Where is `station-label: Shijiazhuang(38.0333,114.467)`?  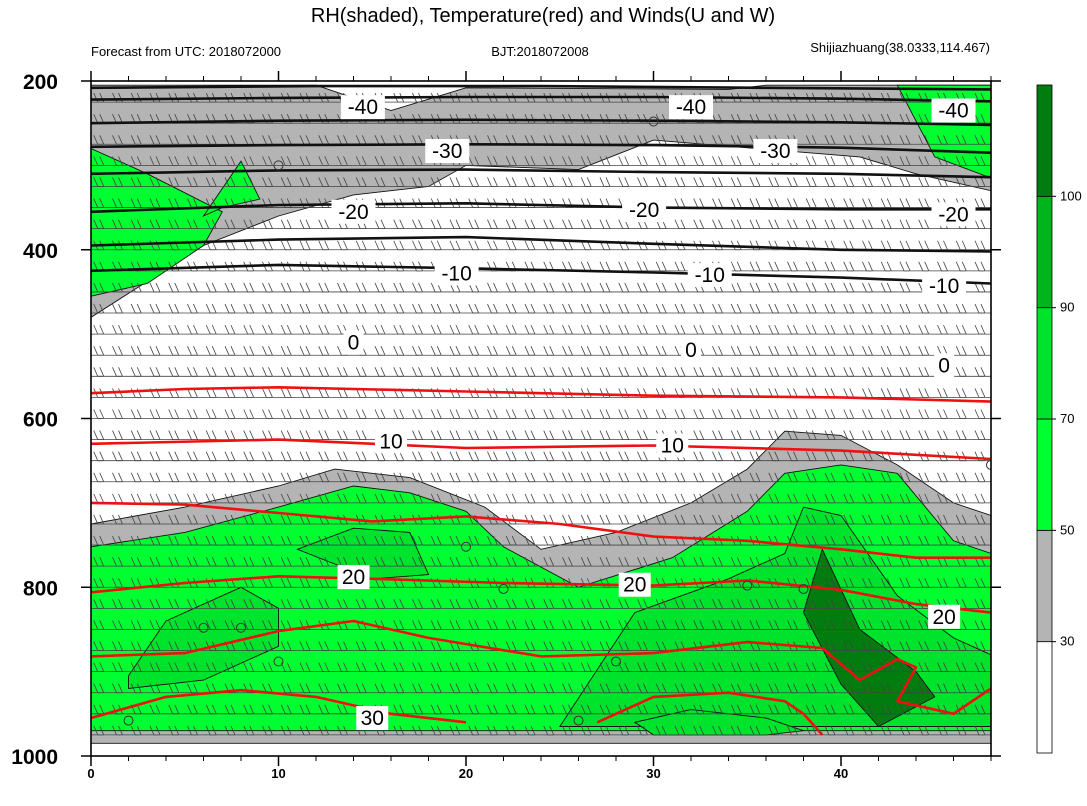
station-label: Shijiazhuang(38.0333,114.467) is located at coordinates (900, 47).